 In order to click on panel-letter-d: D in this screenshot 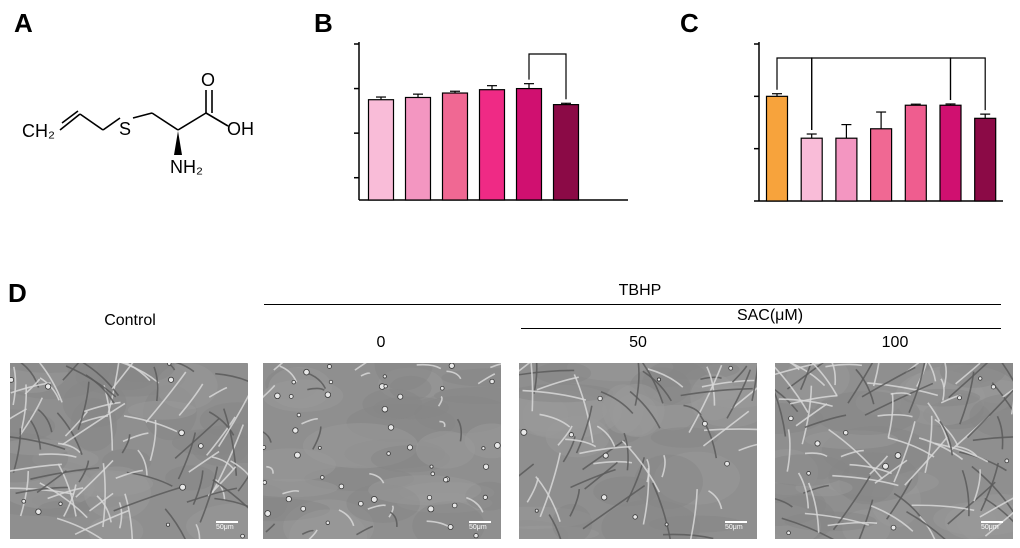, I will do `click(17, 293)`.